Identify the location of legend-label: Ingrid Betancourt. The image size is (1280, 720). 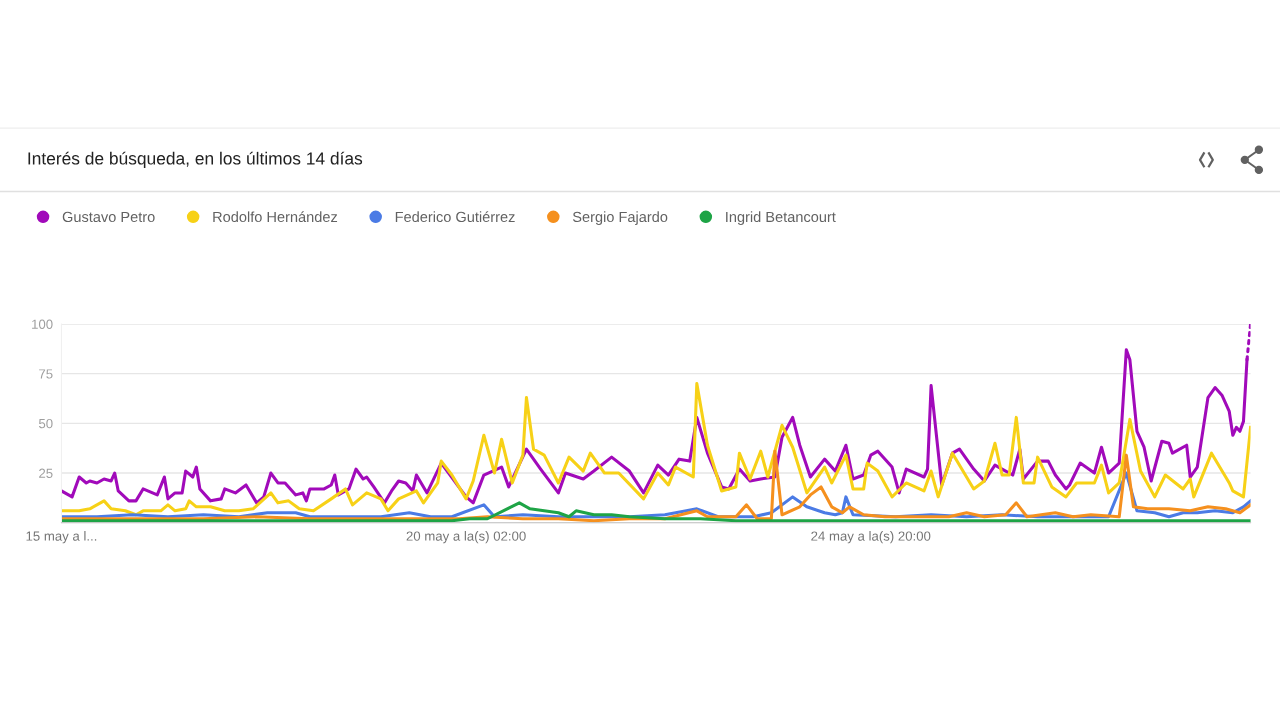
(781, 218).